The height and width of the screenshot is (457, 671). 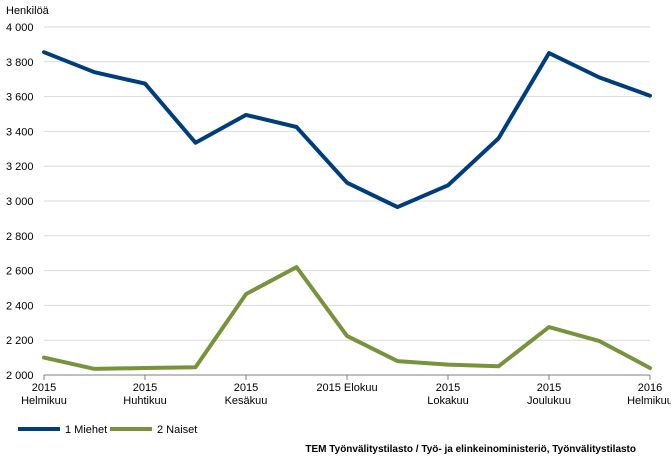 What do you see at coordinates (20, 341) in the screenshot?
I see `y-tick-label: 2 200` at bounding box center [20, 341].